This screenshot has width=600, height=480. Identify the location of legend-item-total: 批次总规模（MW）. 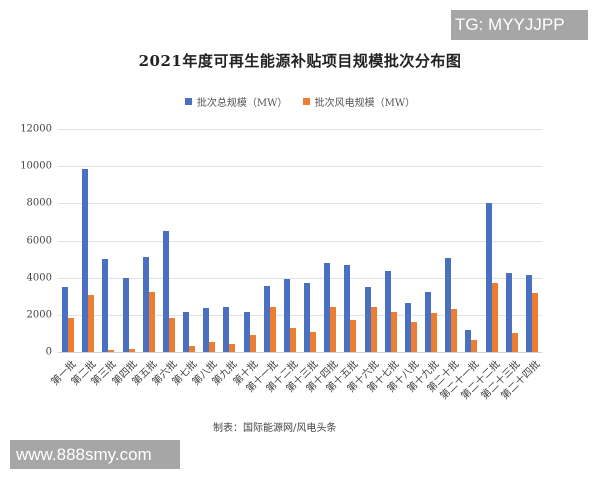
(236, 101).